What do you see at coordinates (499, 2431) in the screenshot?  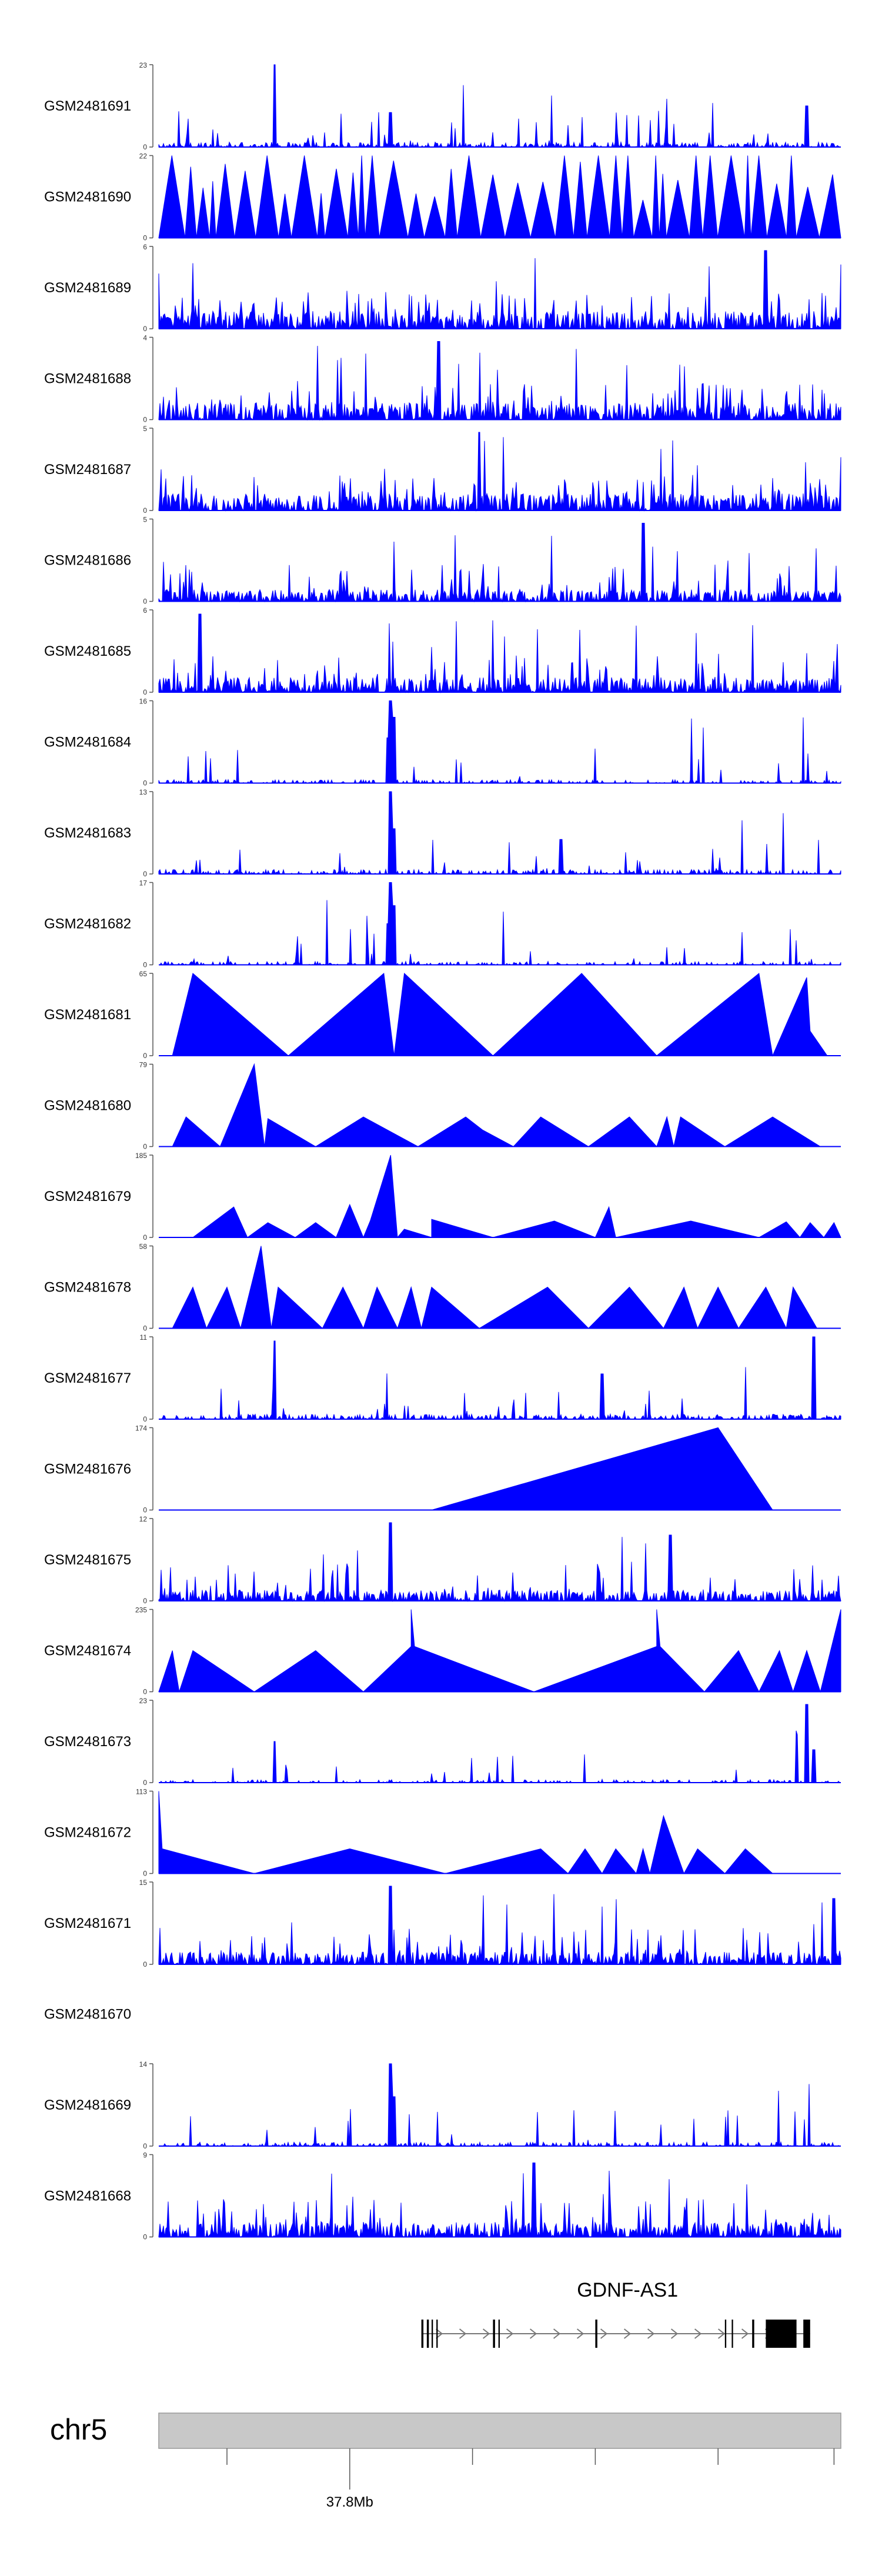 I see `chromosome-ideogram` at bounding box center [499, 2431].